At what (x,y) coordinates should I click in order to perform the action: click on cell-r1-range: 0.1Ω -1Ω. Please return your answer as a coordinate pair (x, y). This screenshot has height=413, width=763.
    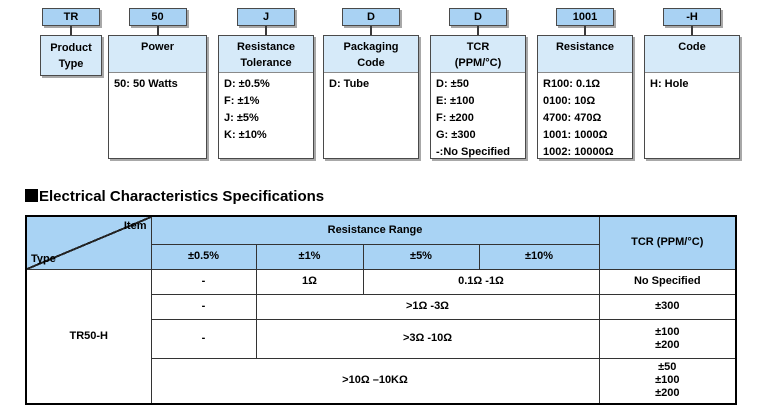
    Looking at the image, I should click on (481, 281).